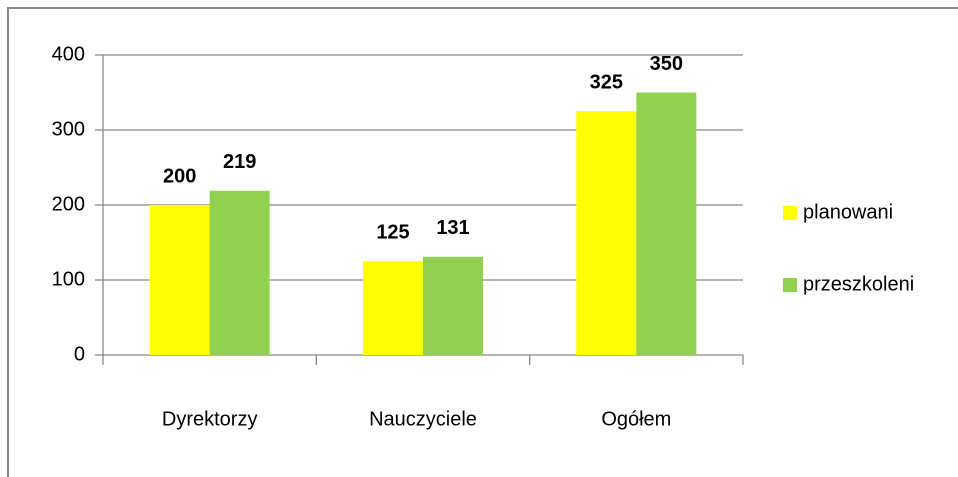 The width and height of the screenshot is (958, 477). Describe the element at coordinates (68, 129) in the screenshot. I see `y-tick-label: 300` at that location.